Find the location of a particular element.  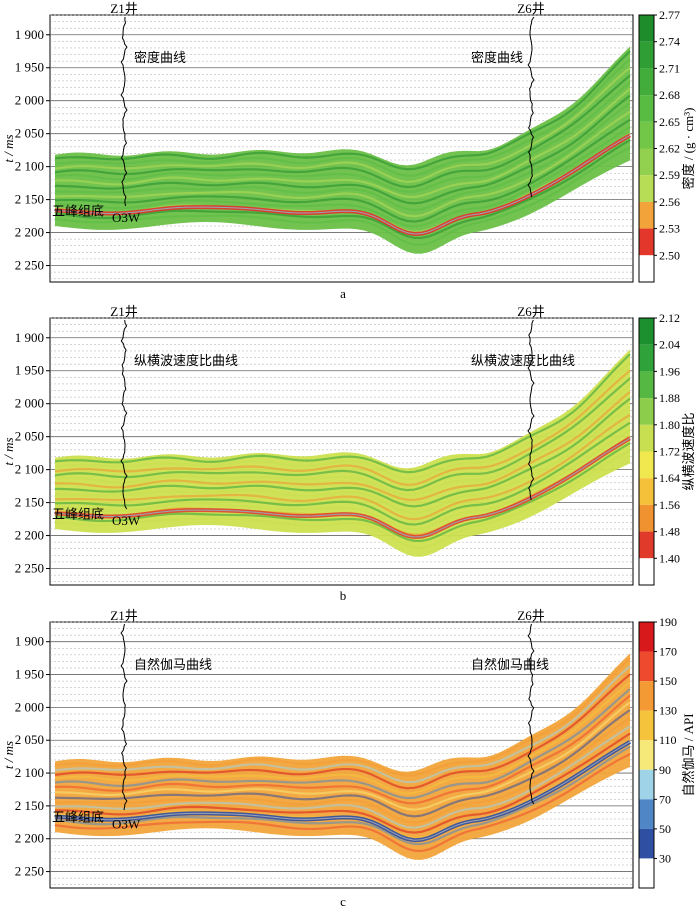

colorbar-tick-label: 2.71 is located at coordinates (669, 68).